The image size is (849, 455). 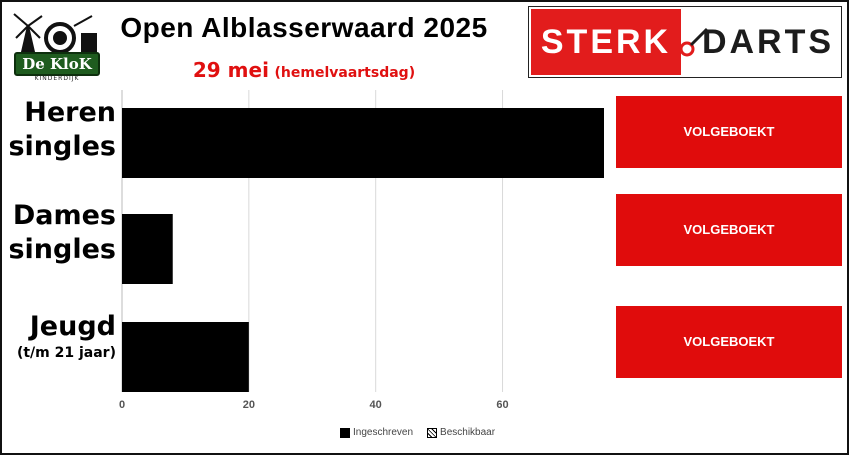 What do you see at coordinates (72, 326) in the screenshot?
I see `category-label-line1: Jeugd` at bounding box center [72, 326].